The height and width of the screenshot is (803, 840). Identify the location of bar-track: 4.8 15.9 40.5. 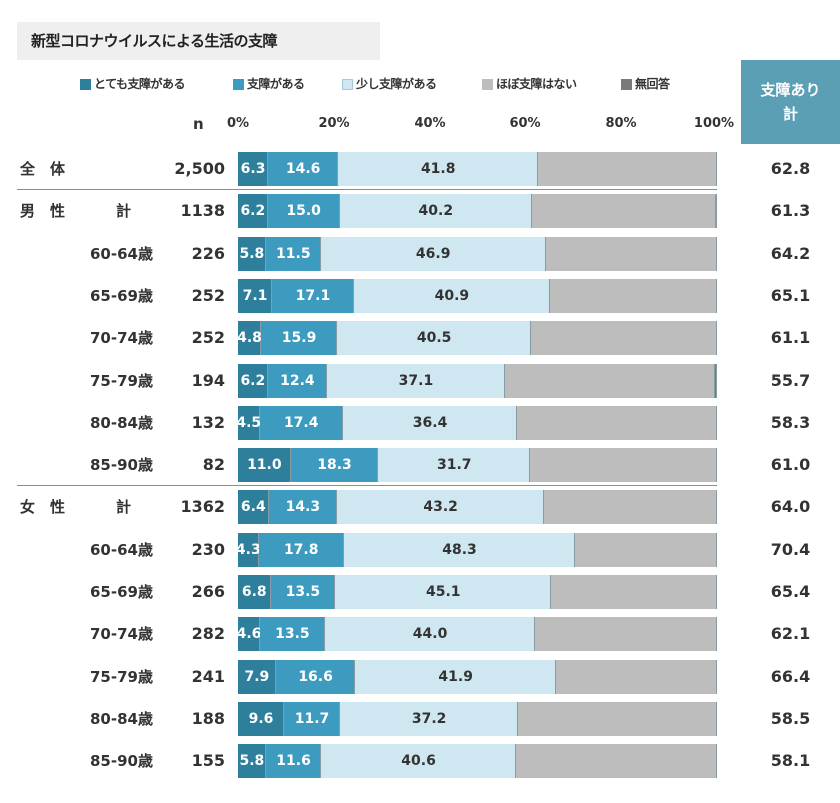
(477, 338).